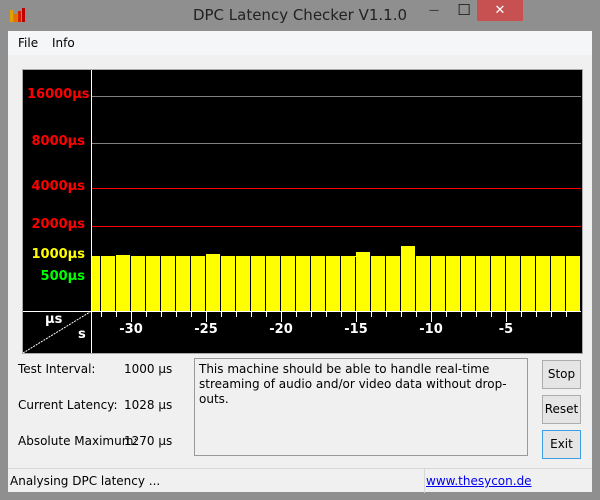  What do you see at coordinates (28, 43) in the screenshot?
I see `menu-file: File` at bounding box center [28, 43].